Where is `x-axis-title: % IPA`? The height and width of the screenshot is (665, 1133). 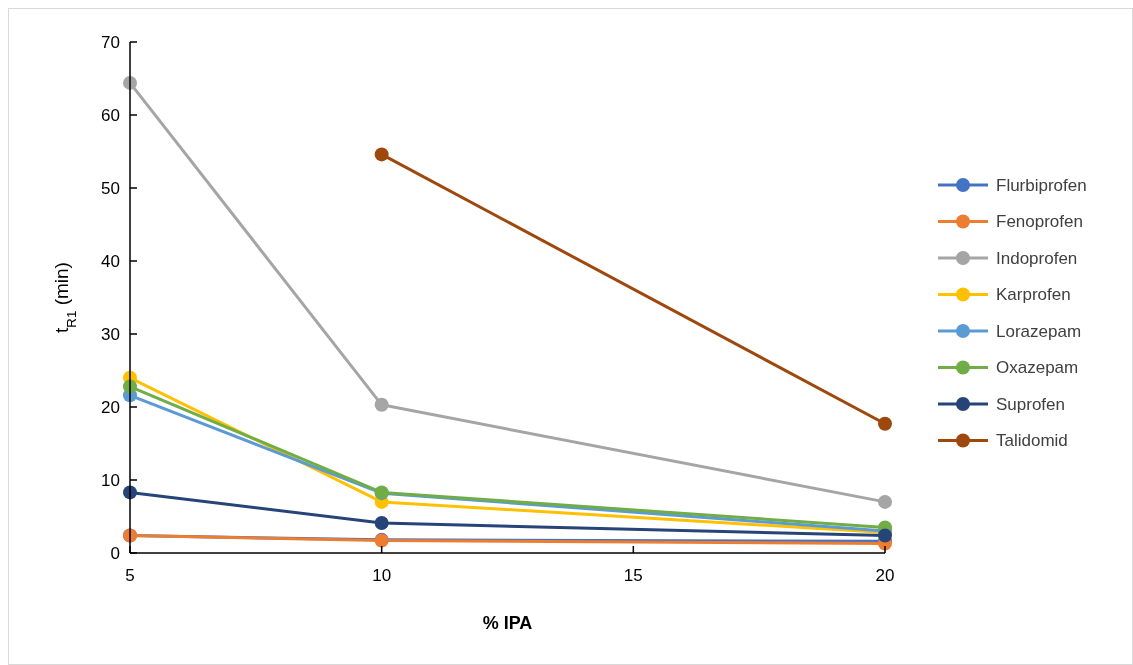
x-axis-title: % IPA is located at coordinates (507, 623).